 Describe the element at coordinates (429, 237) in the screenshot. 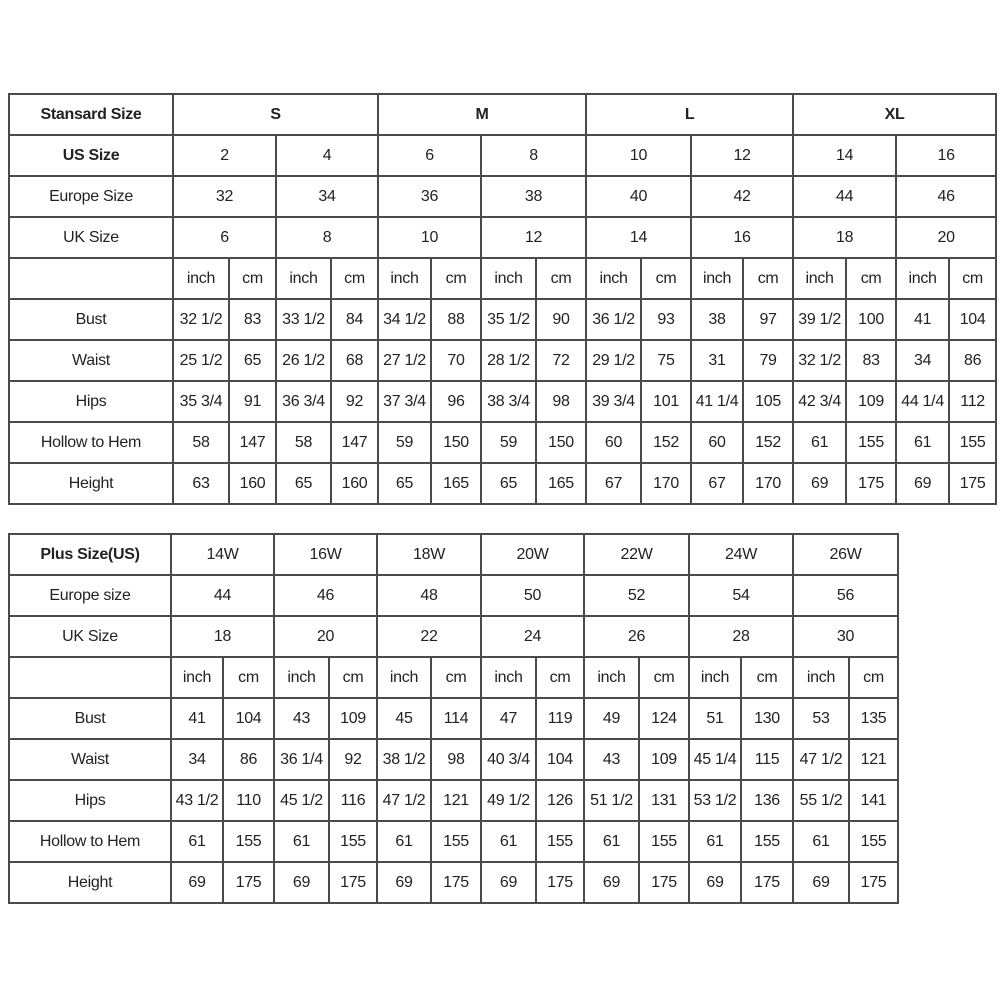

I see `size-cell: 10` at that location.